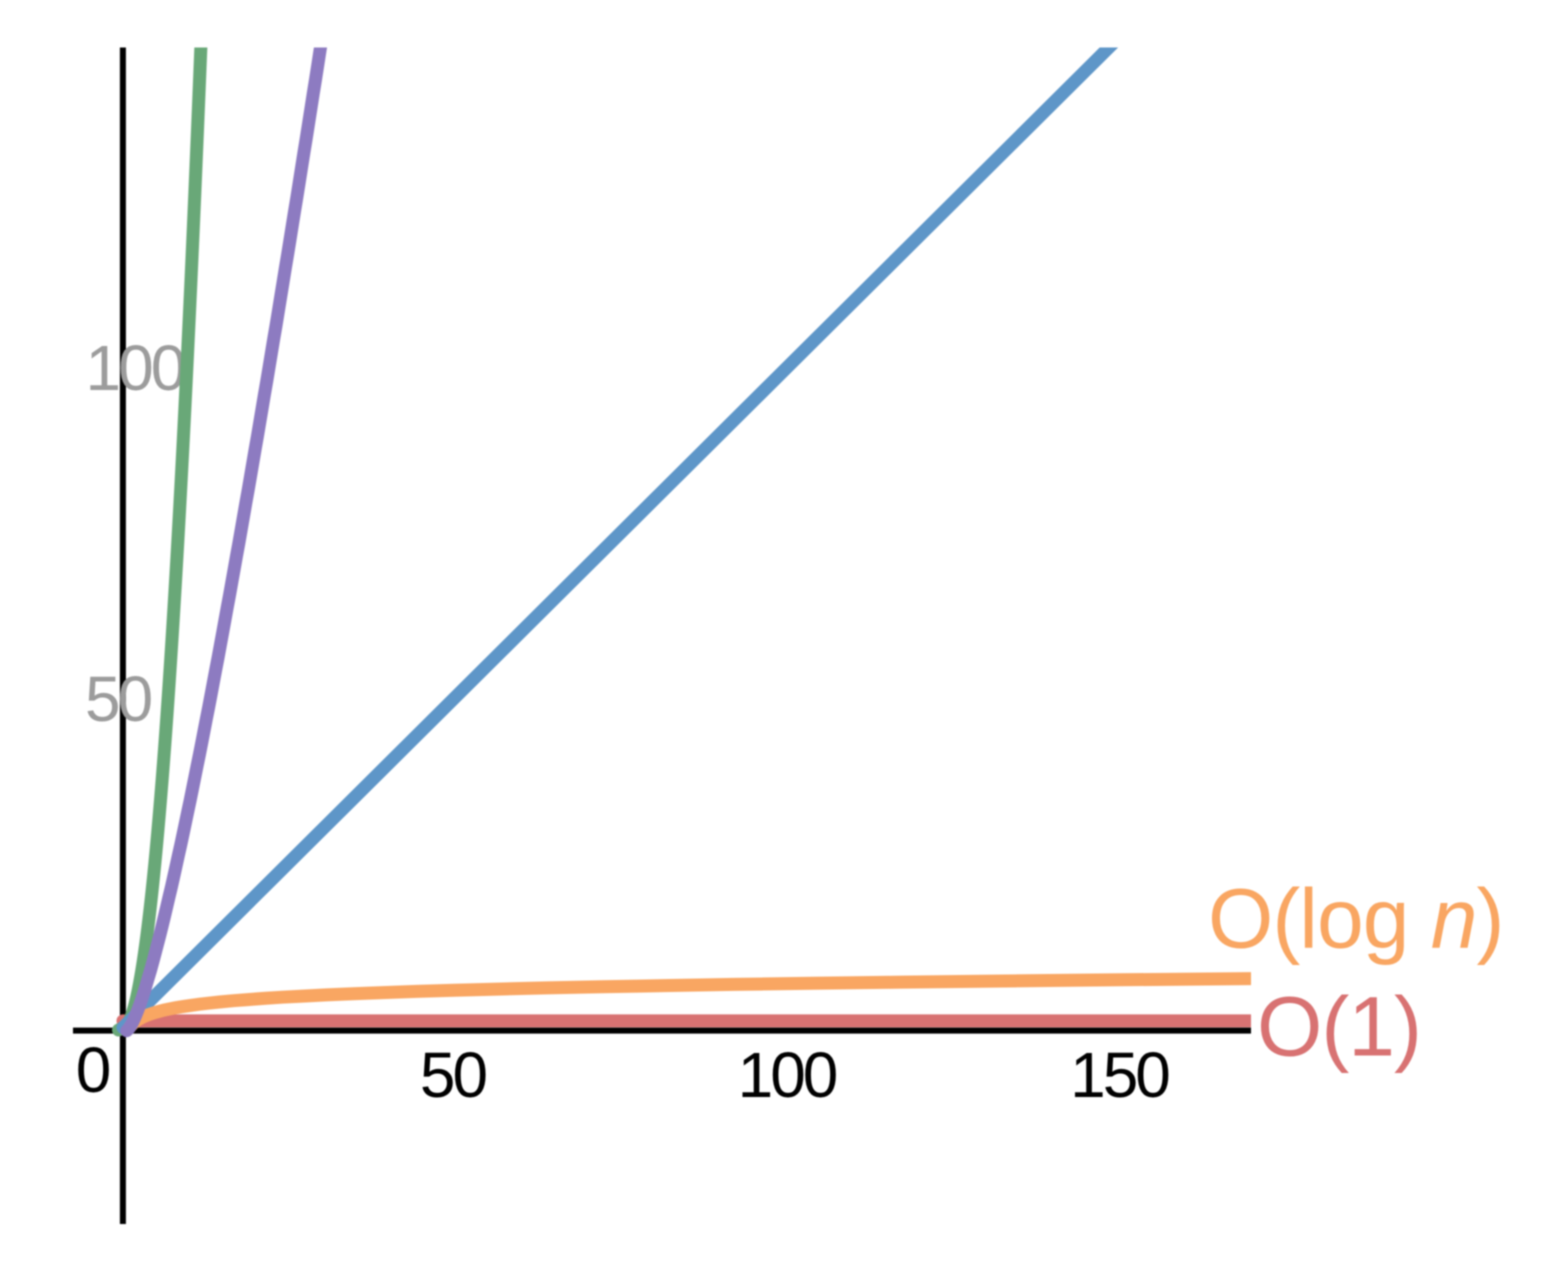 Image resolution: width=1556 pixels, height=1264 pixels. Describe the element at coordinates (1339, 1026) in the screenshot. I see `svg-text: O(1)` at that location.